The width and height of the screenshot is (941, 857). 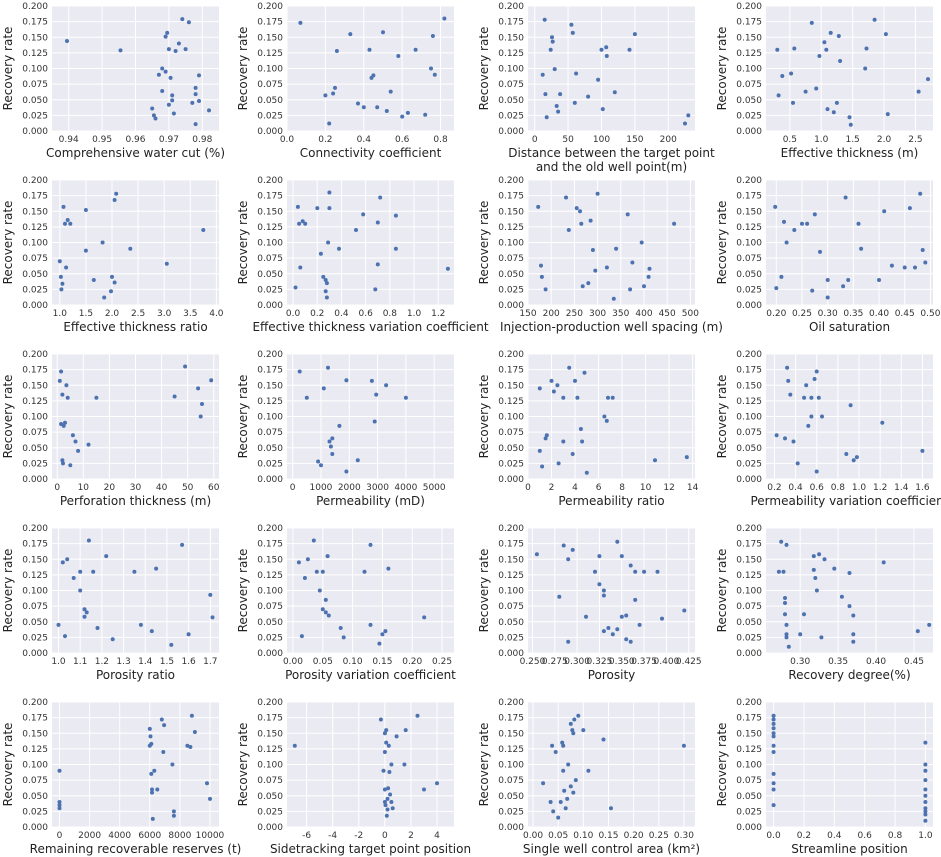 I want to click on x-tick-label: 0.50, so click(x=930, y=314).